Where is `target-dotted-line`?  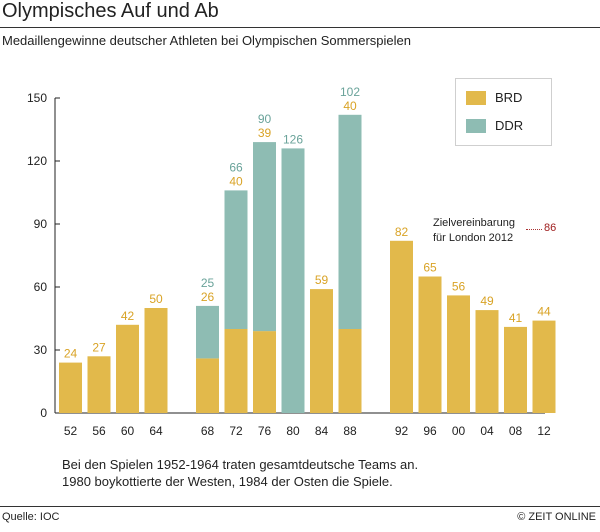 target-dotted-line is located at coordinates (534, 229).